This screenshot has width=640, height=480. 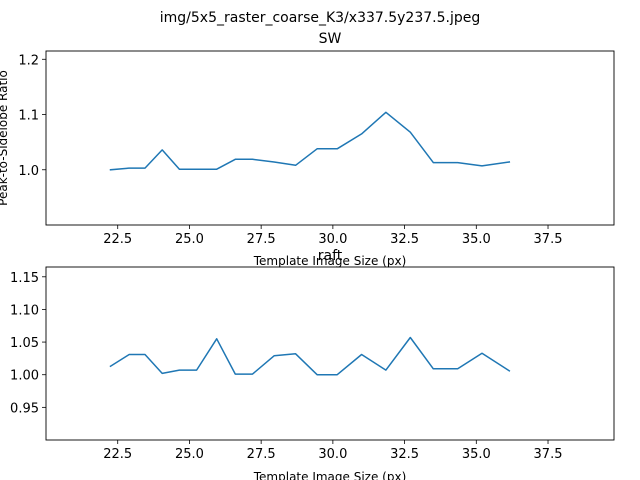 I want to click on y-tick-label: 1.1, so click(x=28, y=116).